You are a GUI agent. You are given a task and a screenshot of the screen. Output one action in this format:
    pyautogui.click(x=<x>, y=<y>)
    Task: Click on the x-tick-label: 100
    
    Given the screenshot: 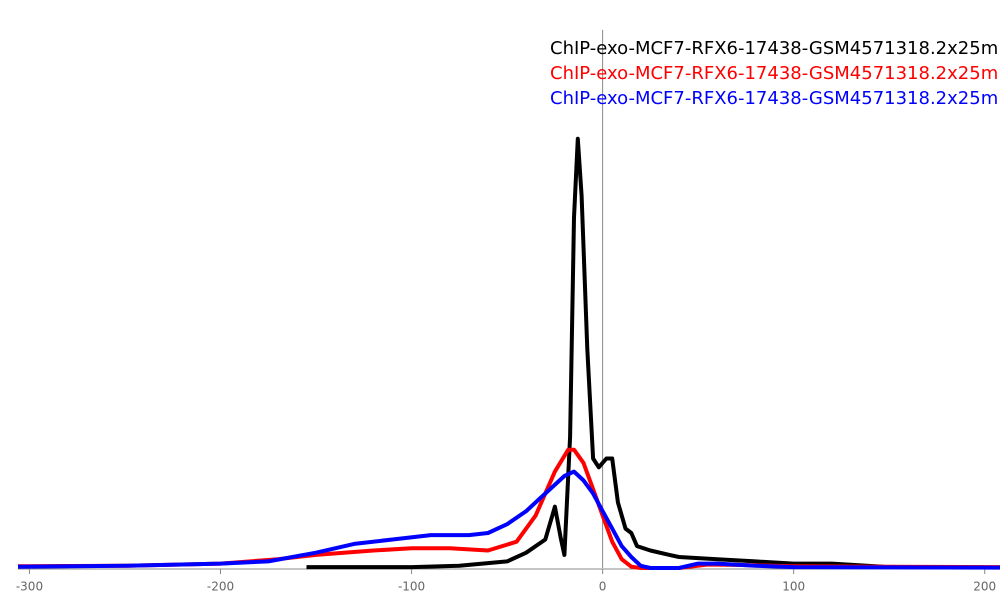 What is the action you would take?
    pyautogui.click(x=793, y=587)
    